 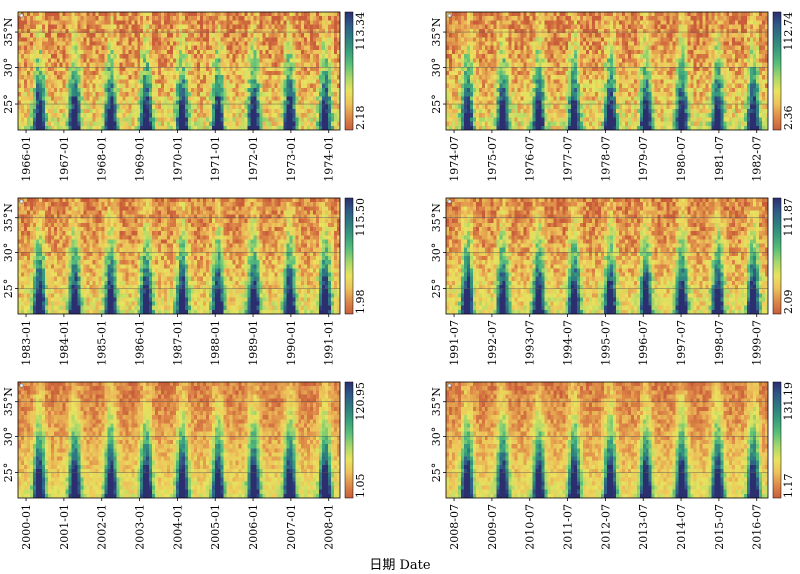 What do you see at coordinates (454, 527) in the screenshot?
I see `x-tick-label: 2008-07` at bounding box center [454, 527].